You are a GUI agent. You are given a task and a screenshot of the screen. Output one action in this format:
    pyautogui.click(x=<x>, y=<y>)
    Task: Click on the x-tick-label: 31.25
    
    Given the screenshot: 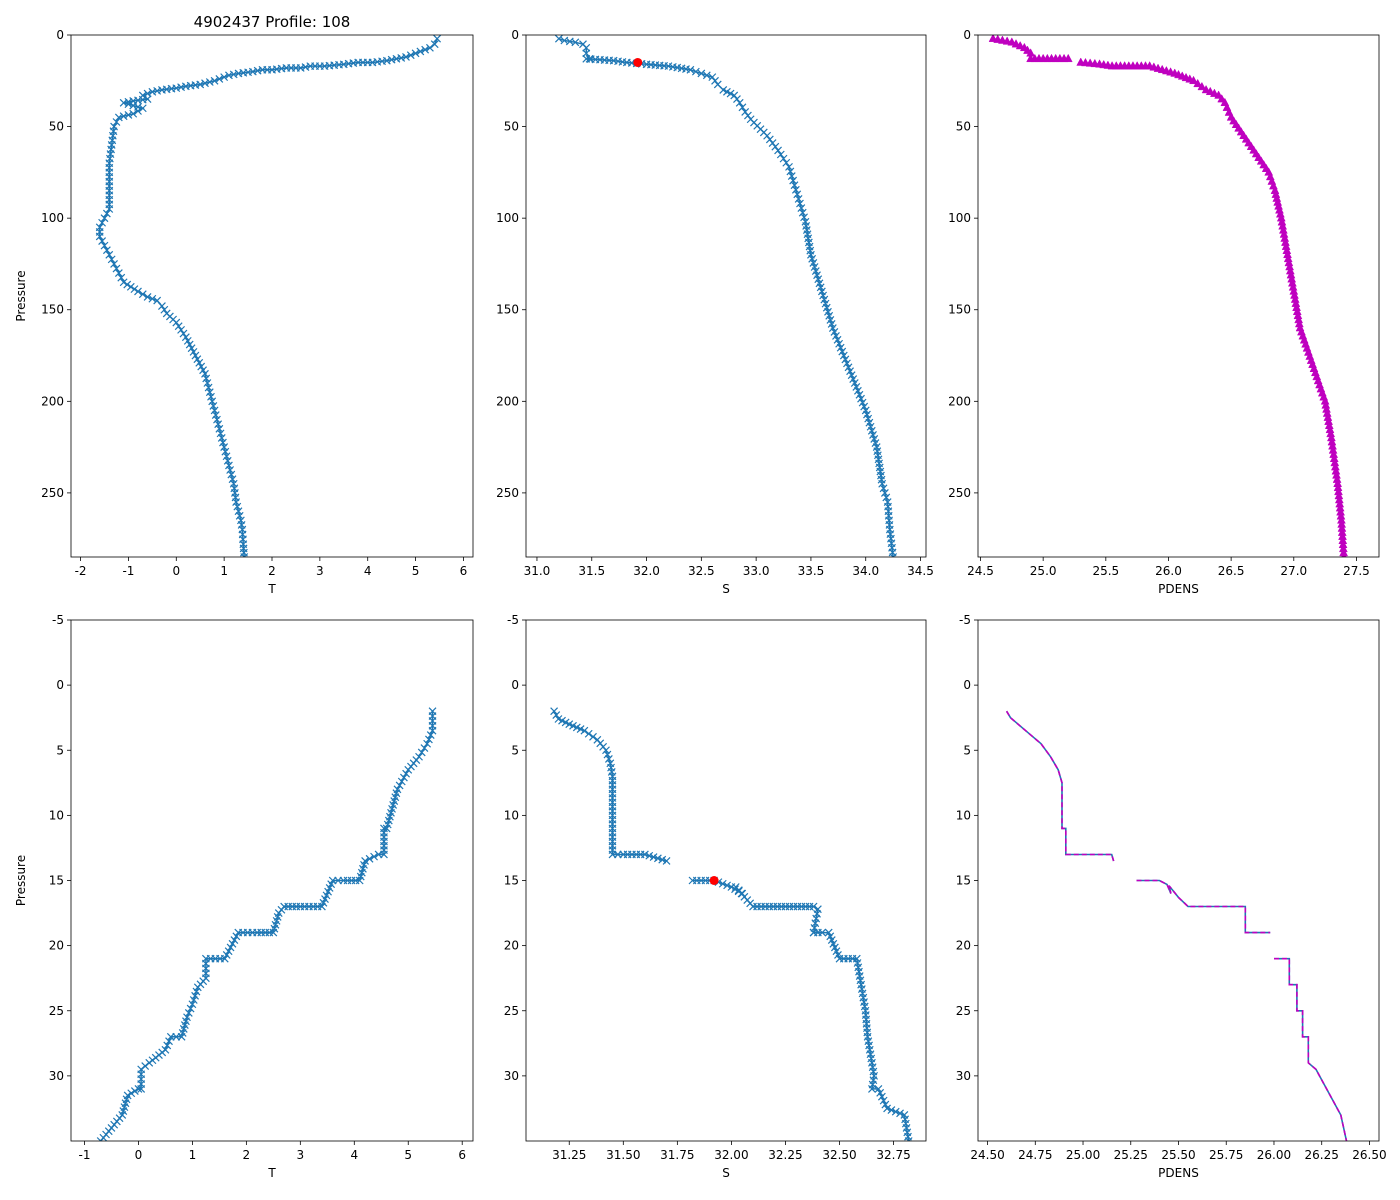 What is the action you would take?
    pyautogui.click(x=569, y=1155)
    